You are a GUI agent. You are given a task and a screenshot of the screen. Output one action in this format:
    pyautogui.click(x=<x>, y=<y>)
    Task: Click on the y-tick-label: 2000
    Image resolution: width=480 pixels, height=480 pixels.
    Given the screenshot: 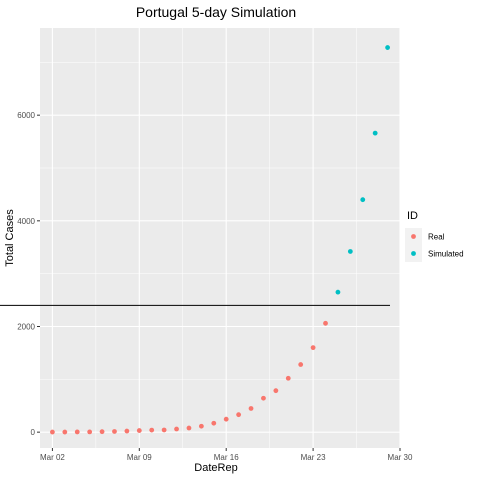 What is the action you would take?
    pyautogui.click(x=26, y=326)
    